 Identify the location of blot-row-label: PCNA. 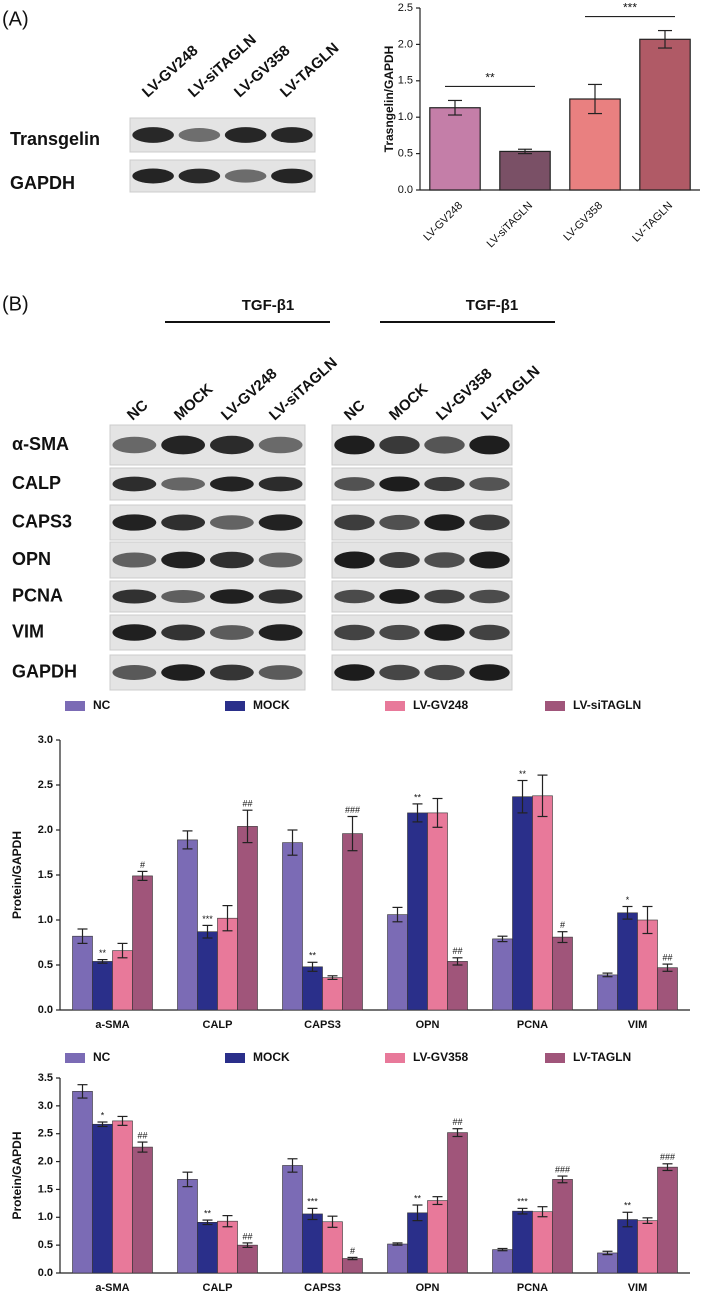
(37, 595).